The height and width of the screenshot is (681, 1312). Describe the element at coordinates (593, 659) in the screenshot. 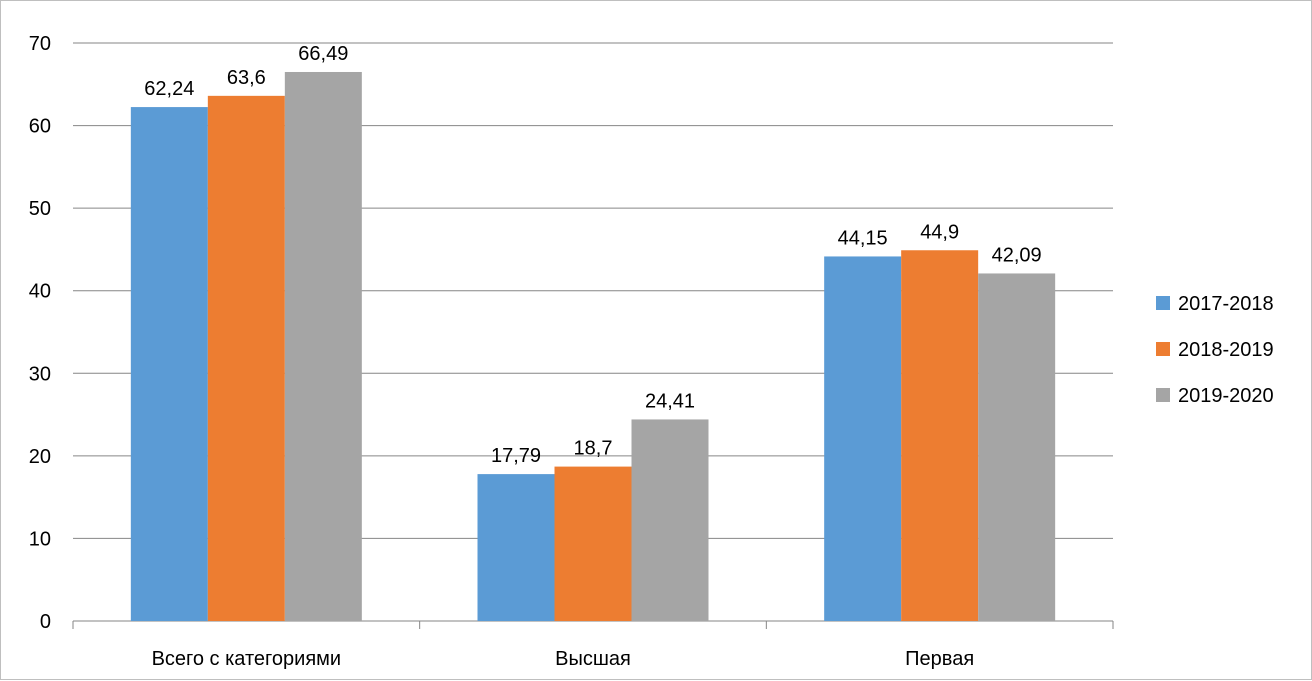

I see `x-tick-label: Высшая` at that location.